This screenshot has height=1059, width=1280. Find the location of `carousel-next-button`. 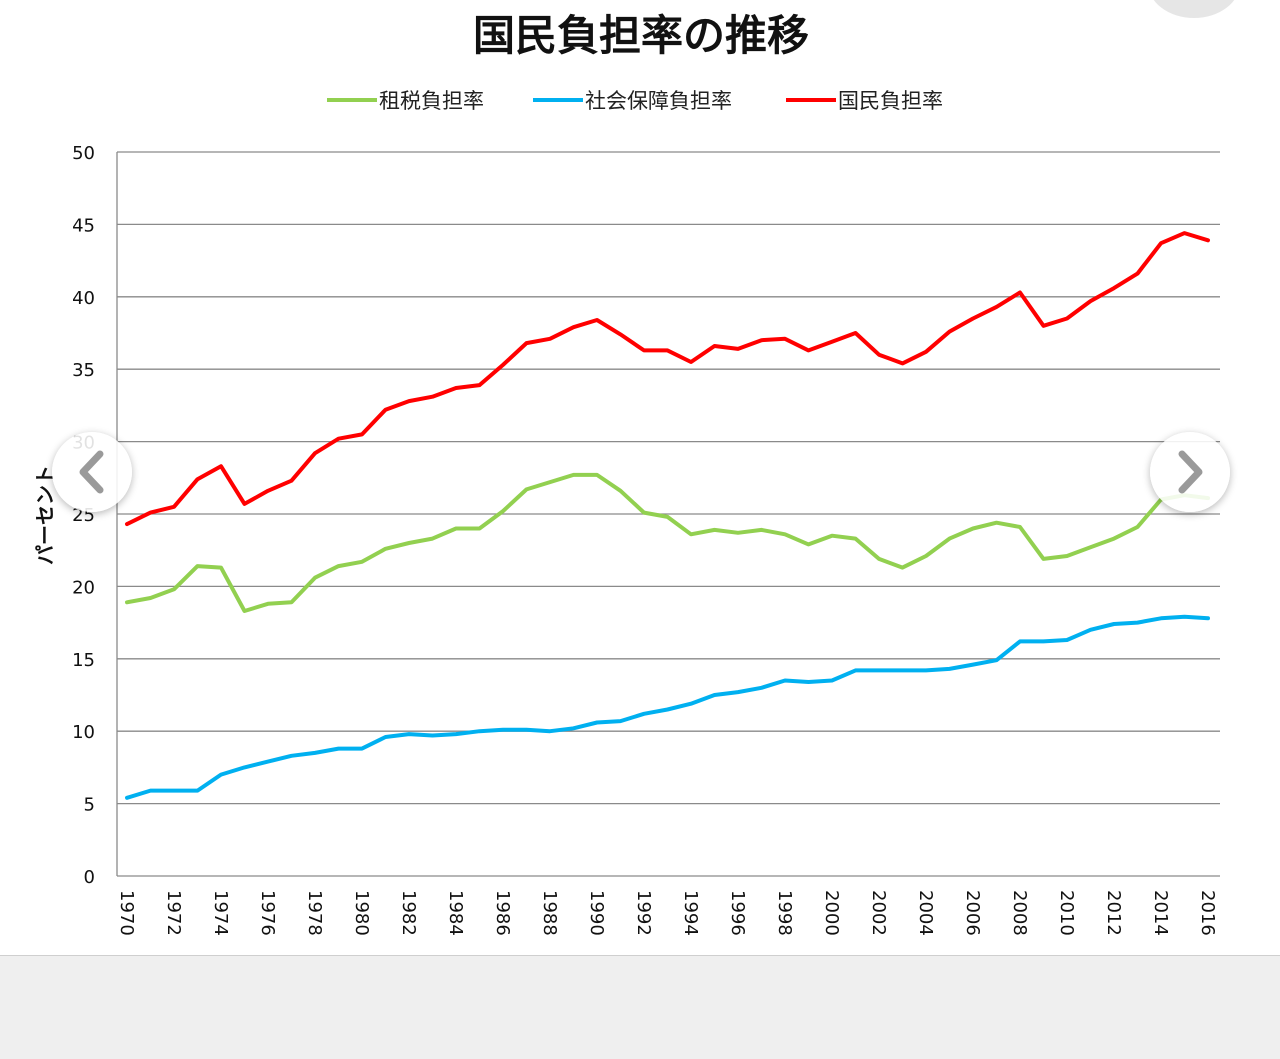

carousel-next-button is located at coordinates (1190, 472).